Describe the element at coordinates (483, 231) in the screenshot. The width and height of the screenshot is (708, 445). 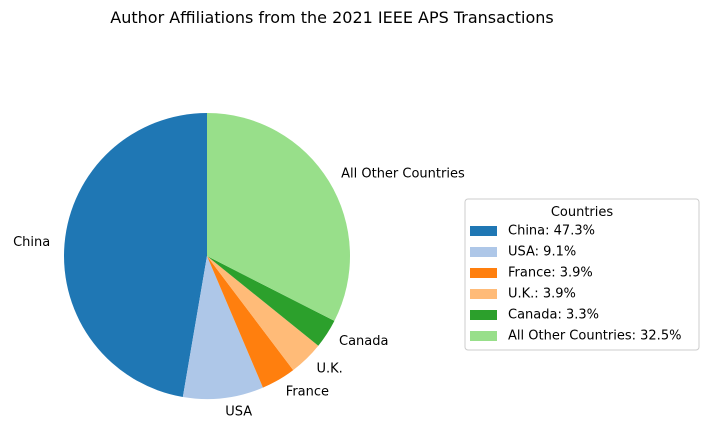
I see `legend-swatch-china` at that location.